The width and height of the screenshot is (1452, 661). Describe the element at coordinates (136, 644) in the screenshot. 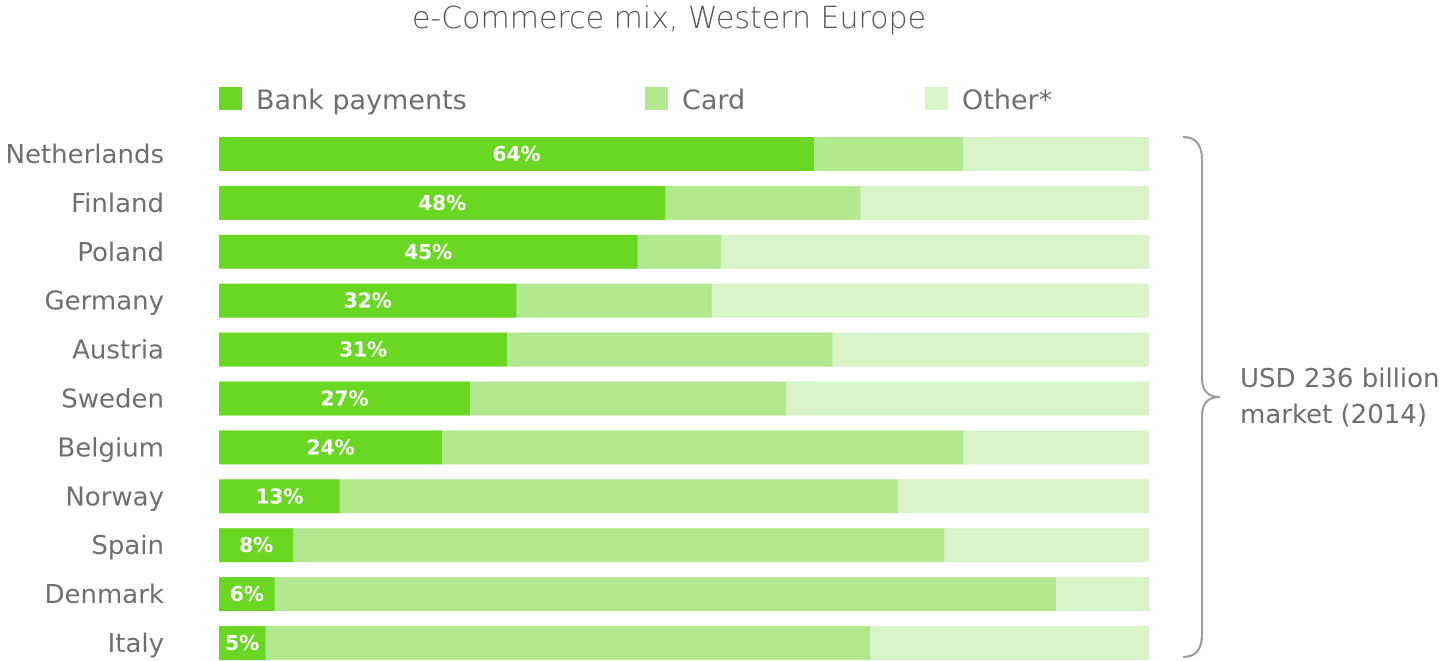

I see `category-label: Italy` at that location.